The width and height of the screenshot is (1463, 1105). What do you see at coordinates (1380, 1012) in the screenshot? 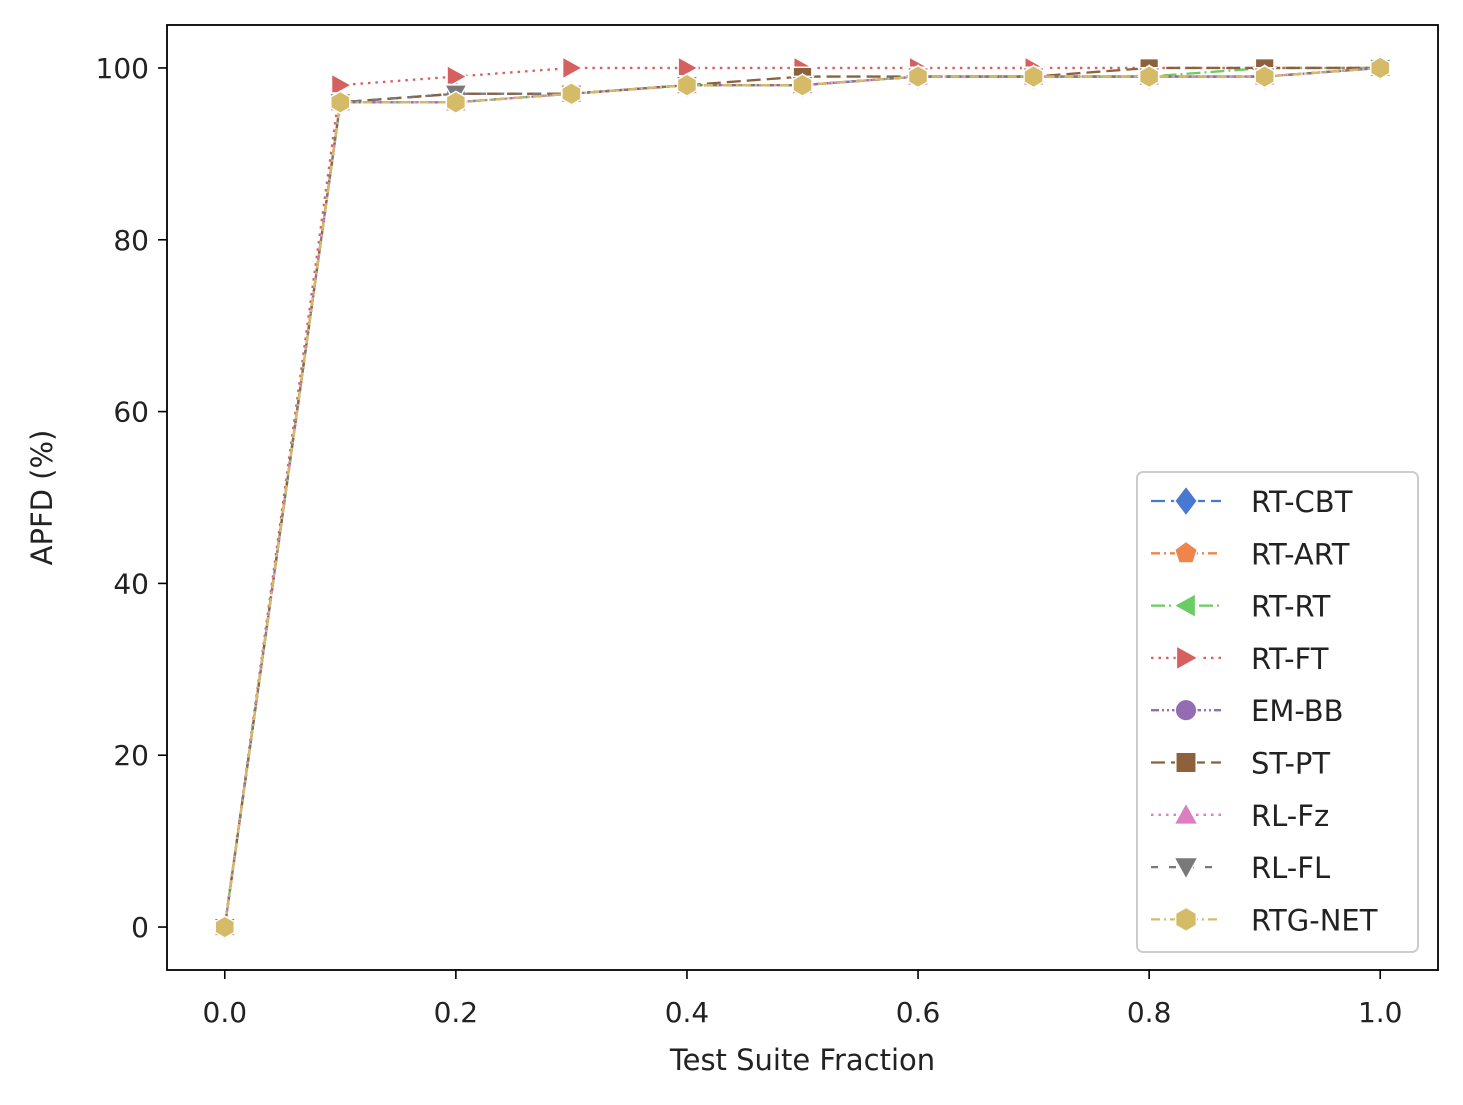
I see `x-tick-label: 1.0` at bounding box center [1380, 1012].